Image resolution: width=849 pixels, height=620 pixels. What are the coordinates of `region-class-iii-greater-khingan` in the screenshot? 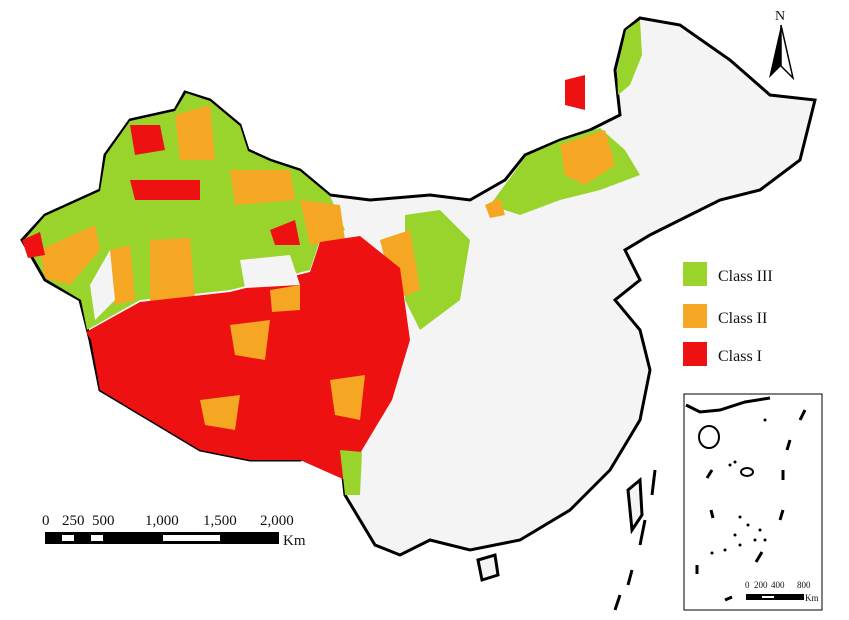 It's located at (629, 57).